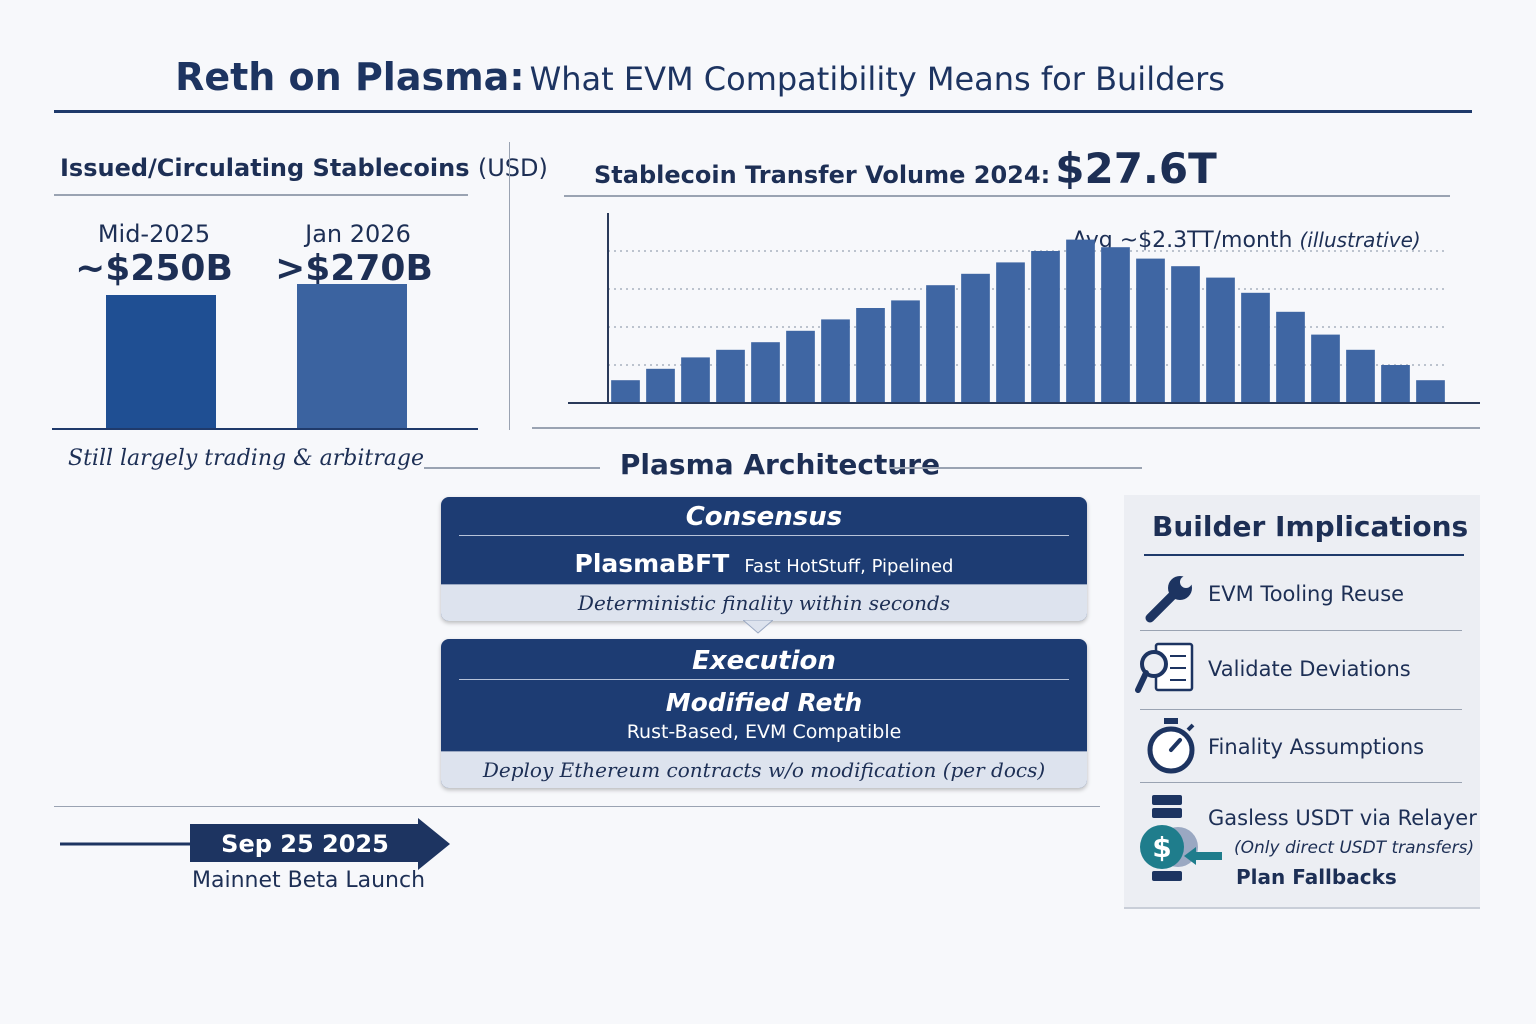  What do you see at coordinates (509, 286) in the screenshot?
I see `panel-divider` at bounding box center [509, 286].